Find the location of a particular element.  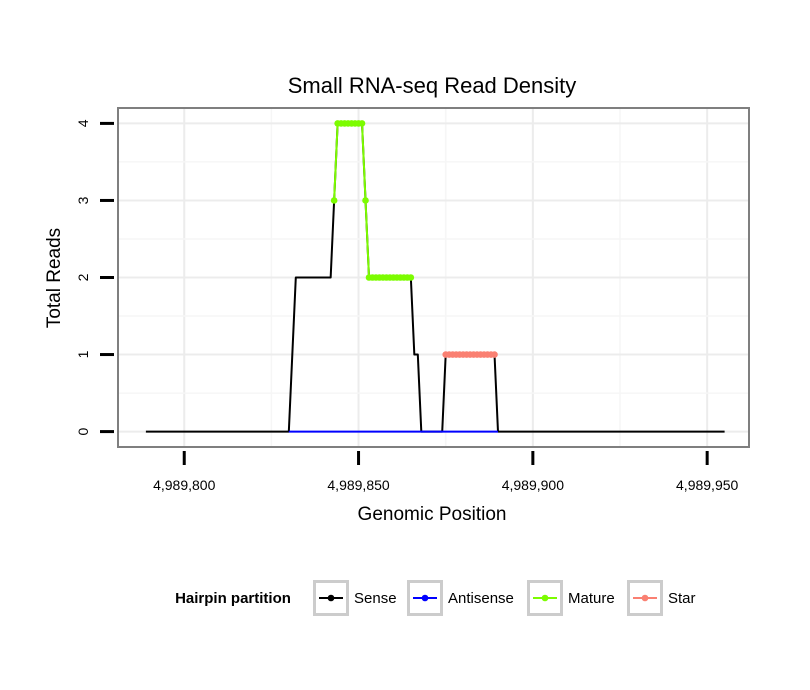

legend-marker-antisense is located at coordinates (425, 598).